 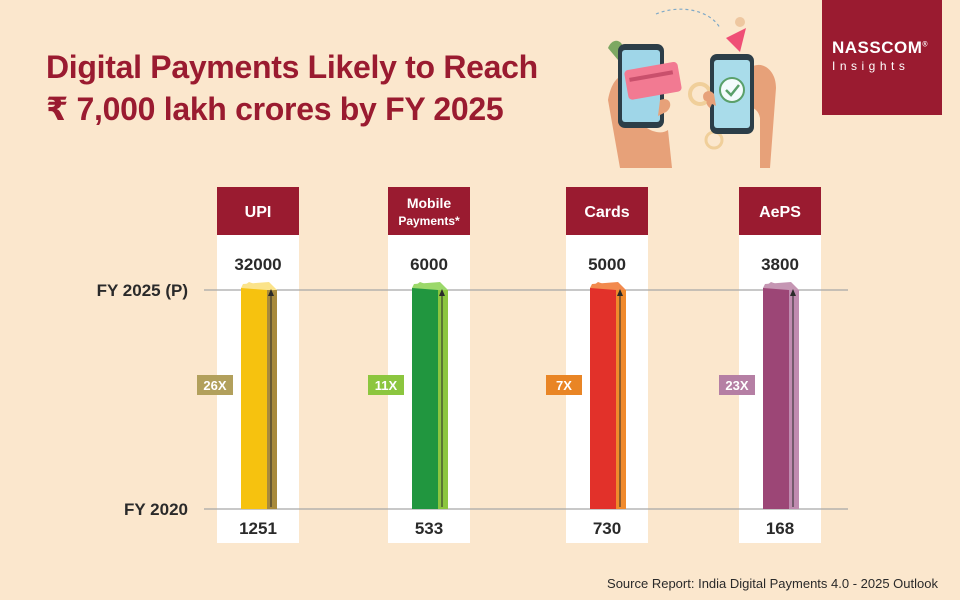 What do you see at coordinates (871, 66) in the screenshot?
I see `logo-subtitle: Insights` at bounding box center [871, 66].